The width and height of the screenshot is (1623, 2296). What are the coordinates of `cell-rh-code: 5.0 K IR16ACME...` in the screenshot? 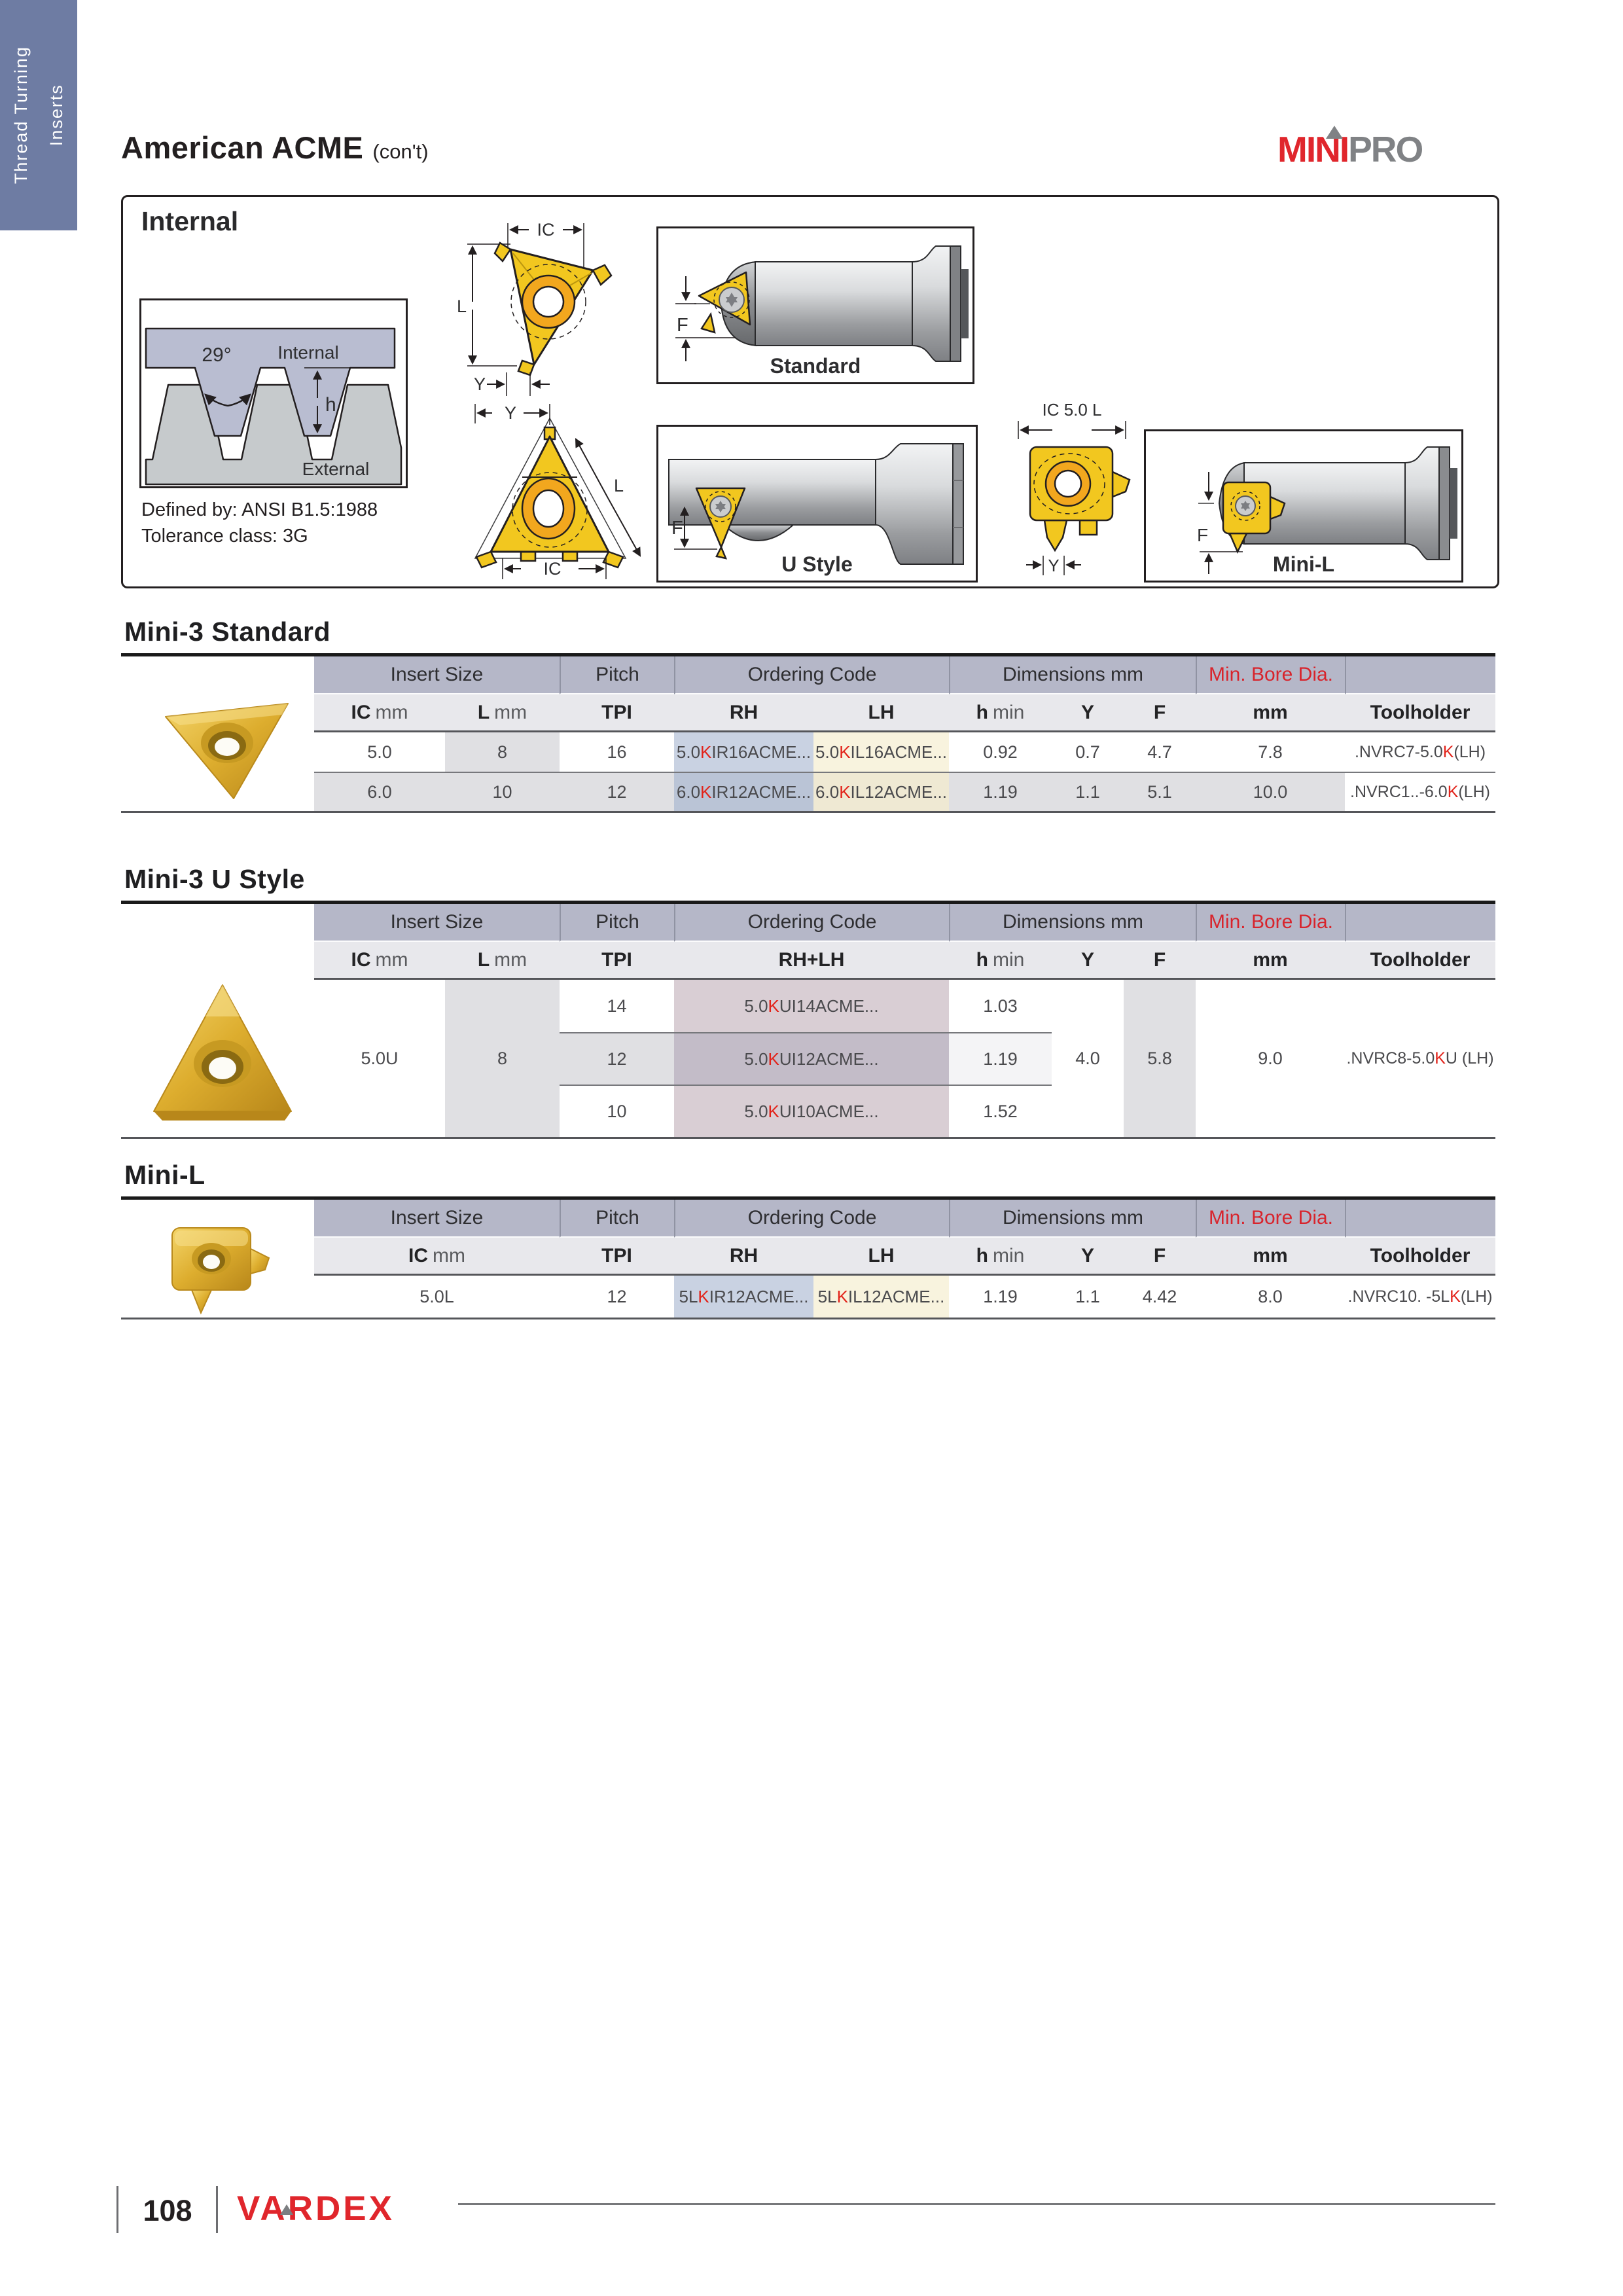 It's located at (743, 752).